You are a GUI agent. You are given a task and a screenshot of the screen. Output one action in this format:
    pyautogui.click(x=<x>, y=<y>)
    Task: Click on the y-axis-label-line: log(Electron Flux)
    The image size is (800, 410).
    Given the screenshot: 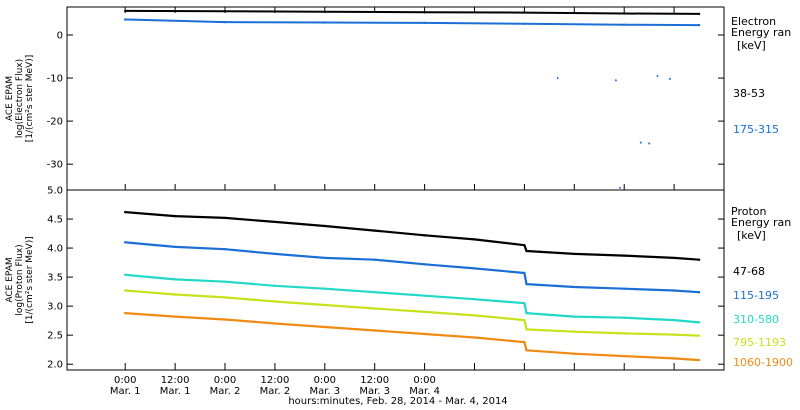 What is the action you would take?
    pyautogui.click(x=20, y=98)
    